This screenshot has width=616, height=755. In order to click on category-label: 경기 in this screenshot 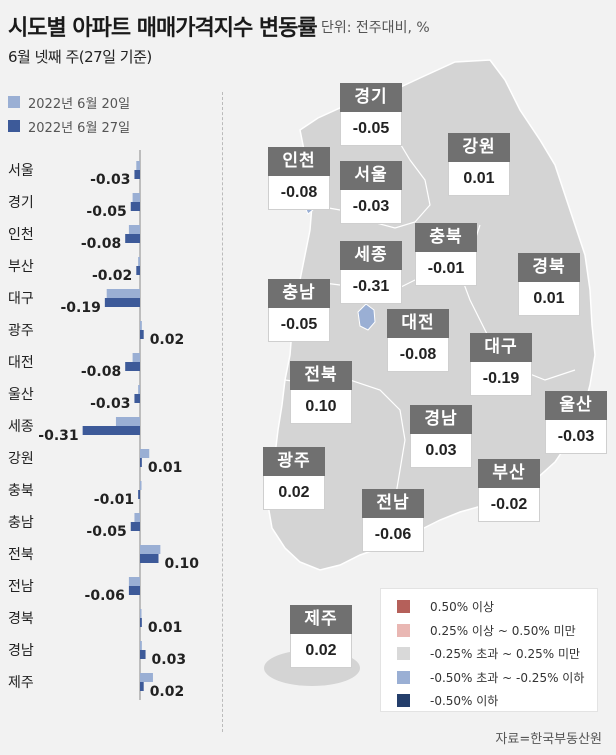, I will do `click(21, 203)`.